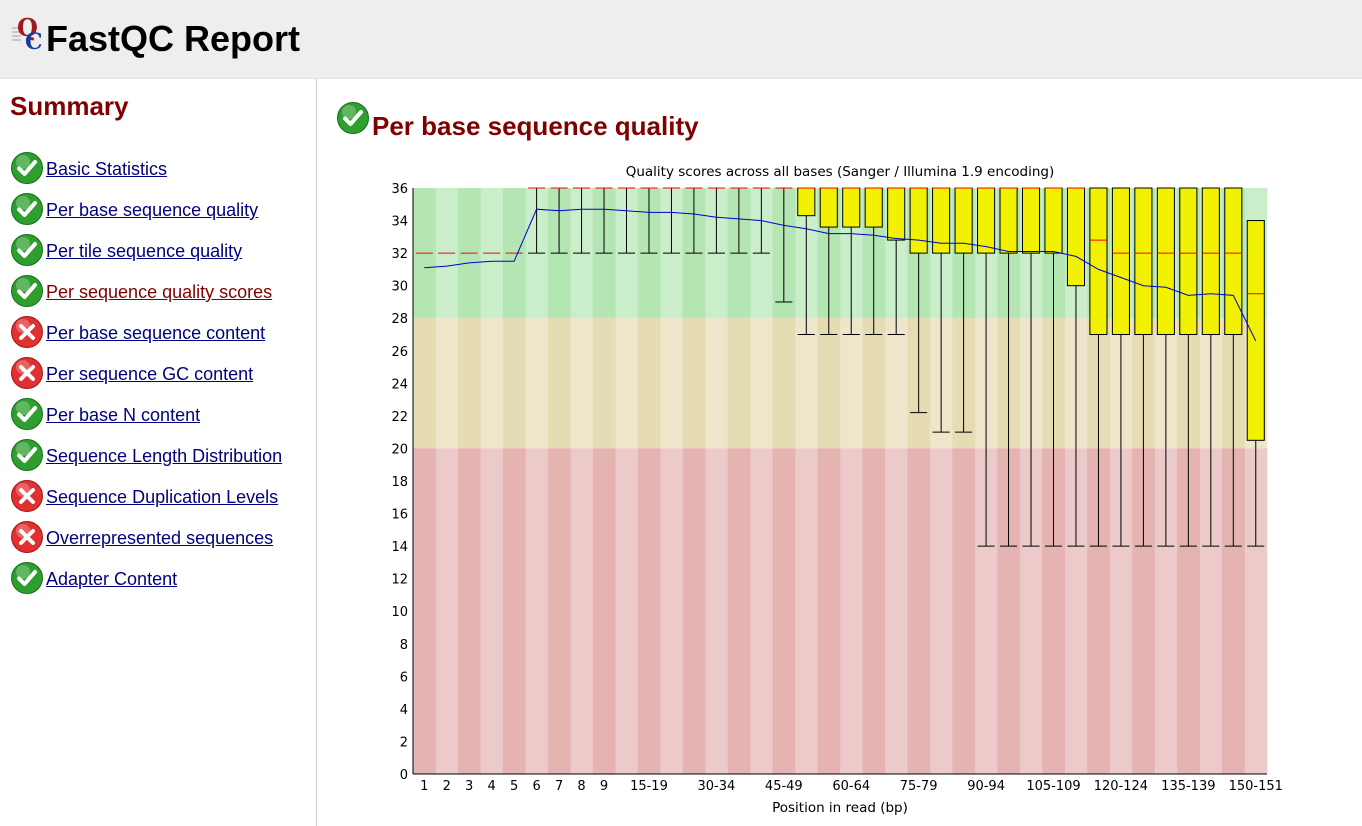 The height and width of the screenshot is (826, 1362). Describe the element at coordinates (27, 28) in the screenshot. I see `svg-text: Q` at that location.